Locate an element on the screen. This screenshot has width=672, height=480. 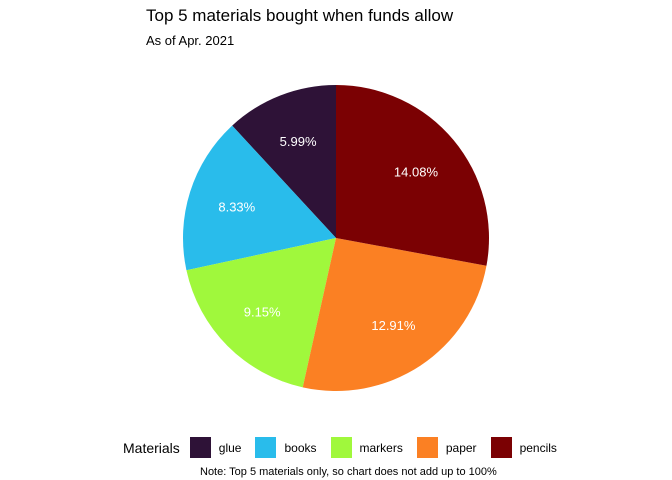
legend-swatch-glue is located at coordinates (200, 447).